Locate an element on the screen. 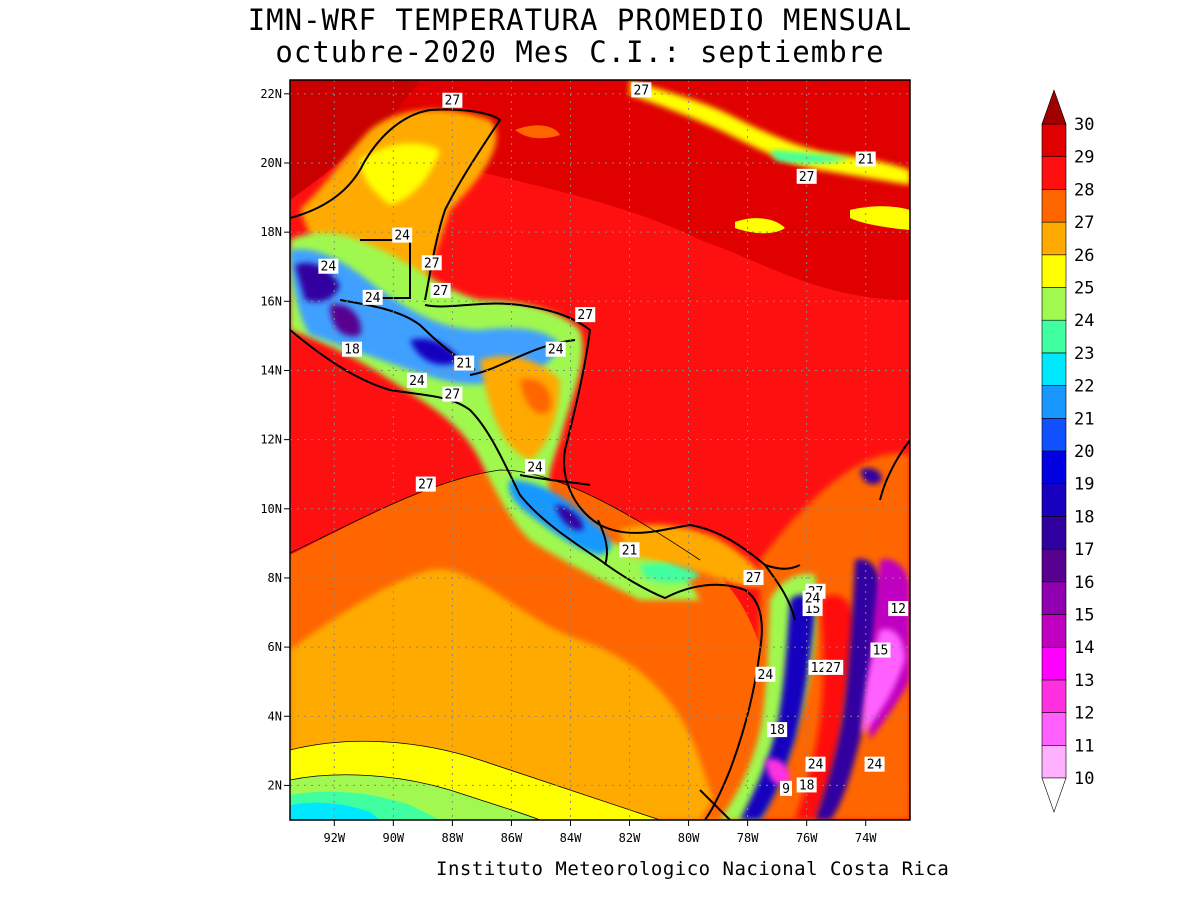 The width and height of the screenshot is (1200, 900). colorbar-label: 26 is located at coordinates (1084, 256).